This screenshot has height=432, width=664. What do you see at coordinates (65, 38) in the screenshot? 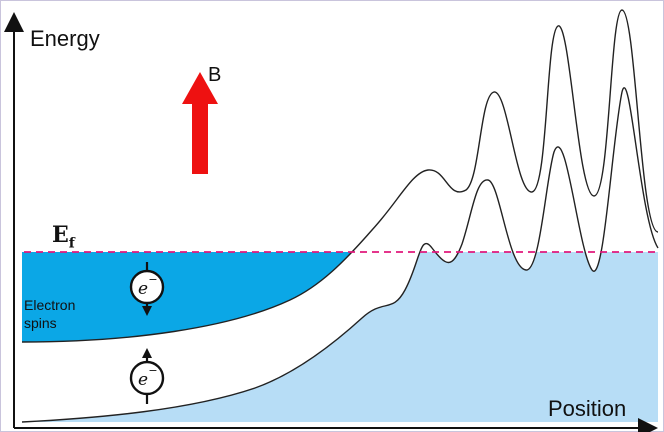
I see `energy-axis-label: Energy` at bounding box center [65, 38].